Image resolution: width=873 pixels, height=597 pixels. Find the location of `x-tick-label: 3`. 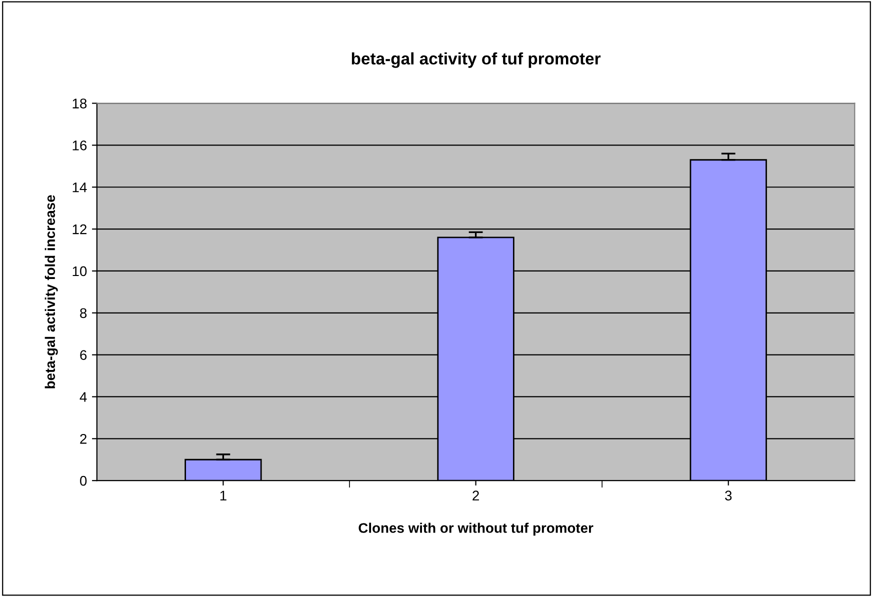

x-tick-label: 3 is located at coordinates (728, 495).